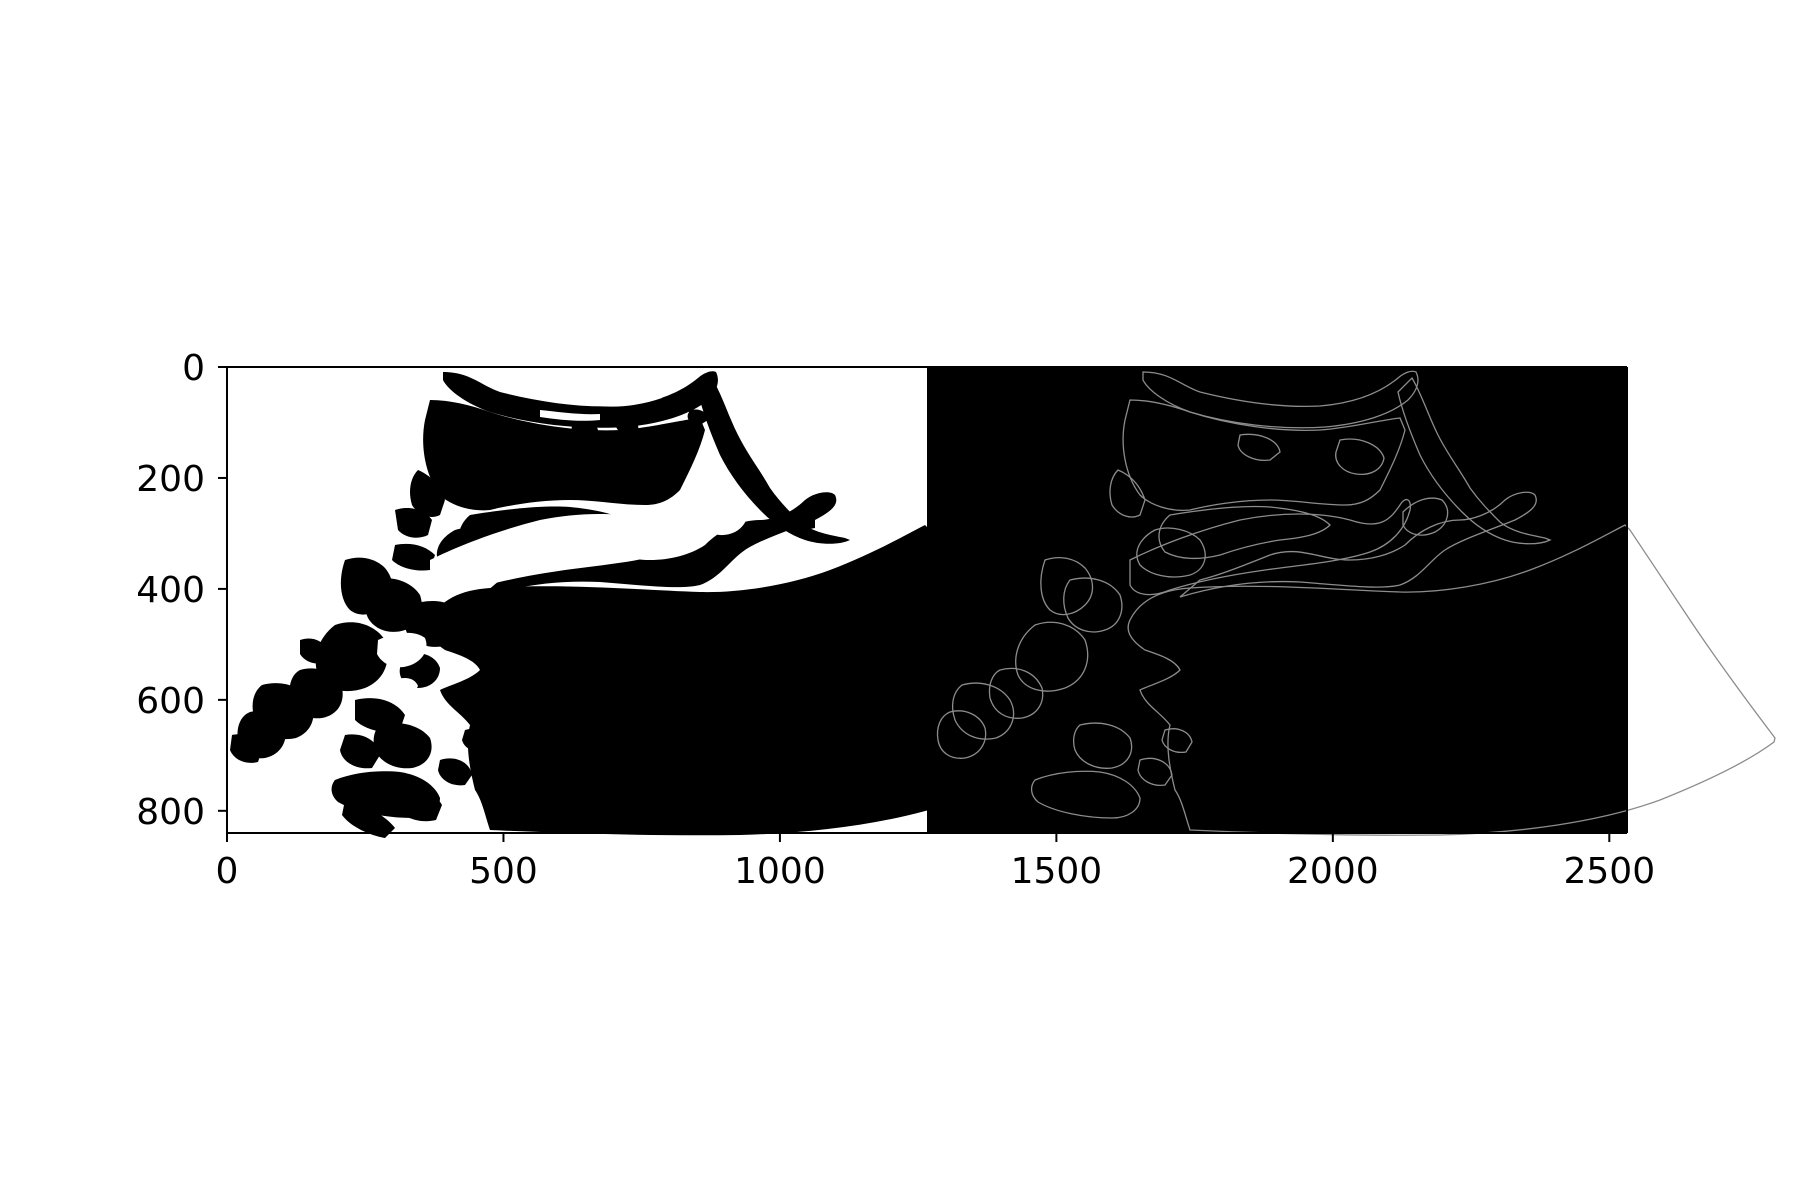 Image resolution: width=1800 pixels, height=1200 pixels. Describe the element at coordinates (170, 812) in the screenshot. I see `y-tick-label: 800` at that location.